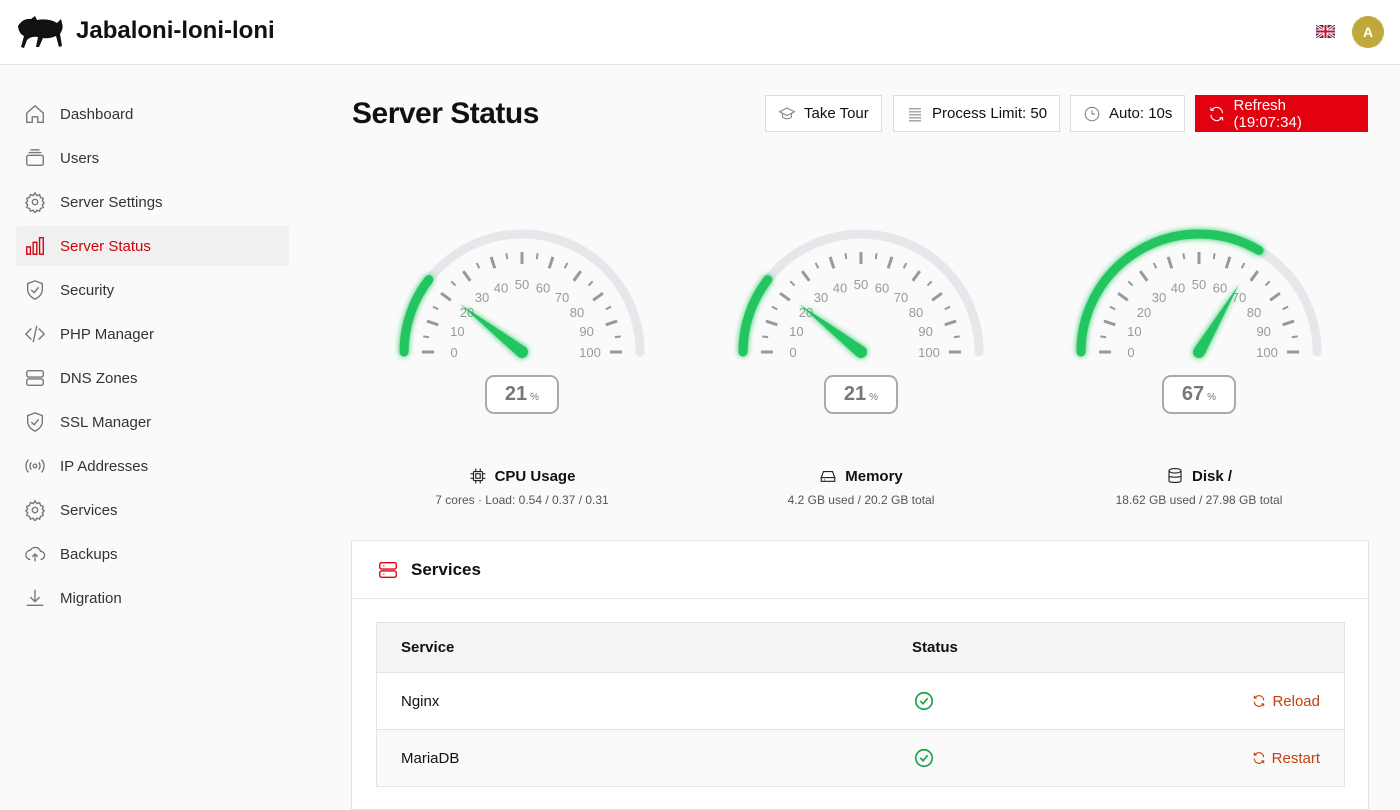 This screenshot has height=810, width=1400. What do you see at coordinates (152, 290) in the screenshot?
I see `sidebar-item-security: Security` at bounding box center [152, 290].